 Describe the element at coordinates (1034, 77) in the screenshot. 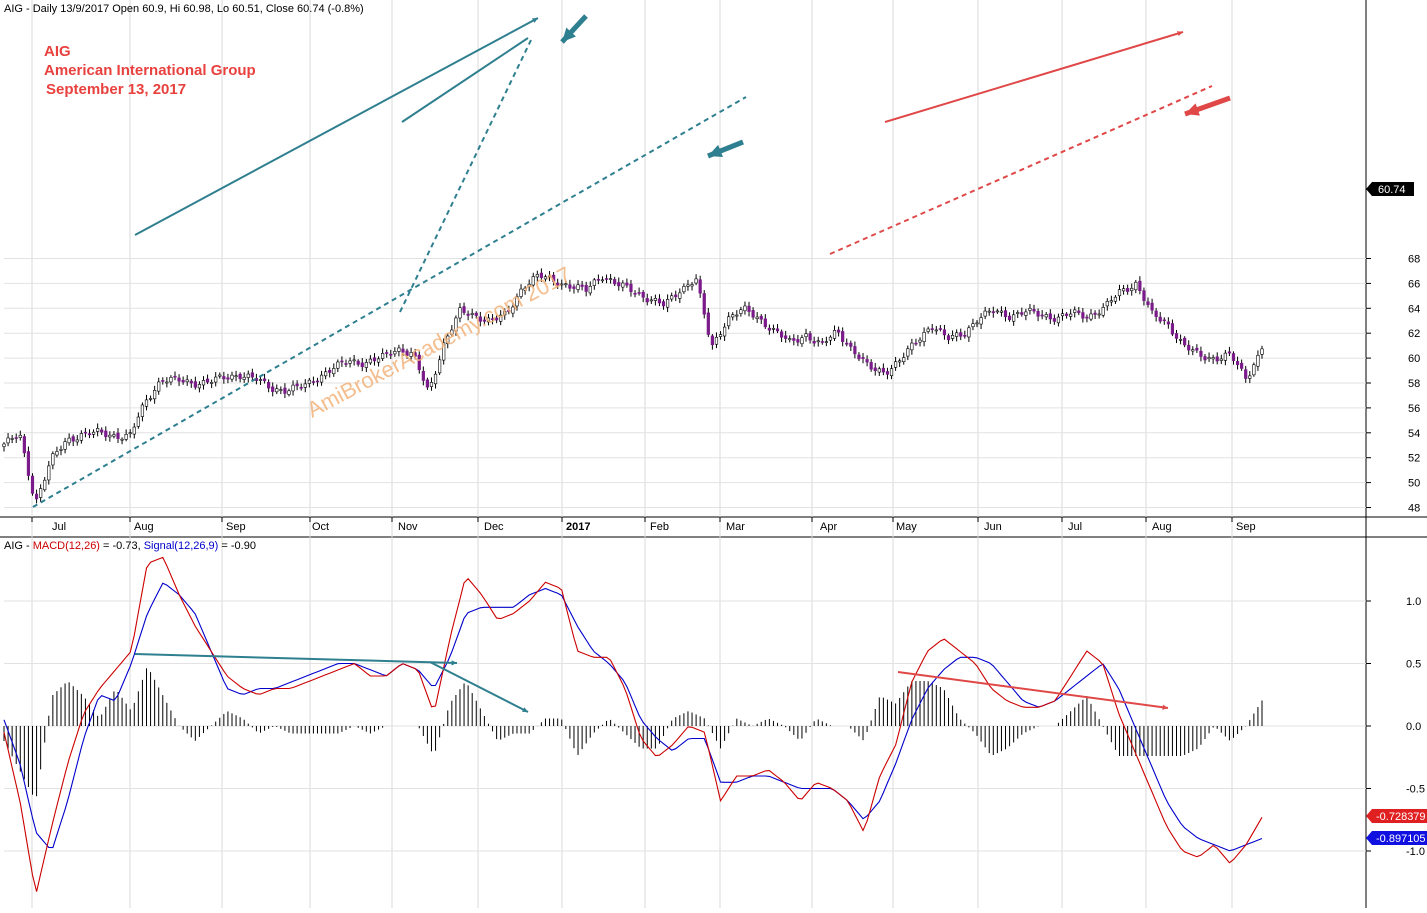

I see `arrow-shaft` at that location.